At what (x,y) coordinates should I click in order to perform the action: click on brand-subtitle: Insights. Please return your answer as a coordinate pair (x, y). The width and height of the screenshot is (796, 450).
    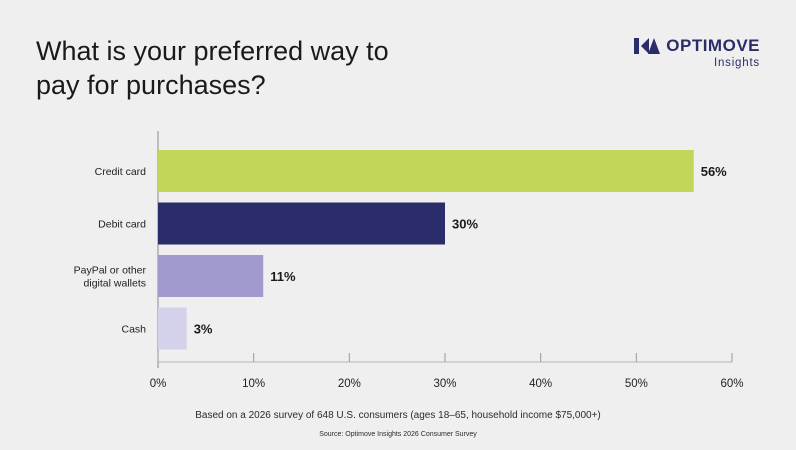
    Looking at the image, I should click on (736, 63).